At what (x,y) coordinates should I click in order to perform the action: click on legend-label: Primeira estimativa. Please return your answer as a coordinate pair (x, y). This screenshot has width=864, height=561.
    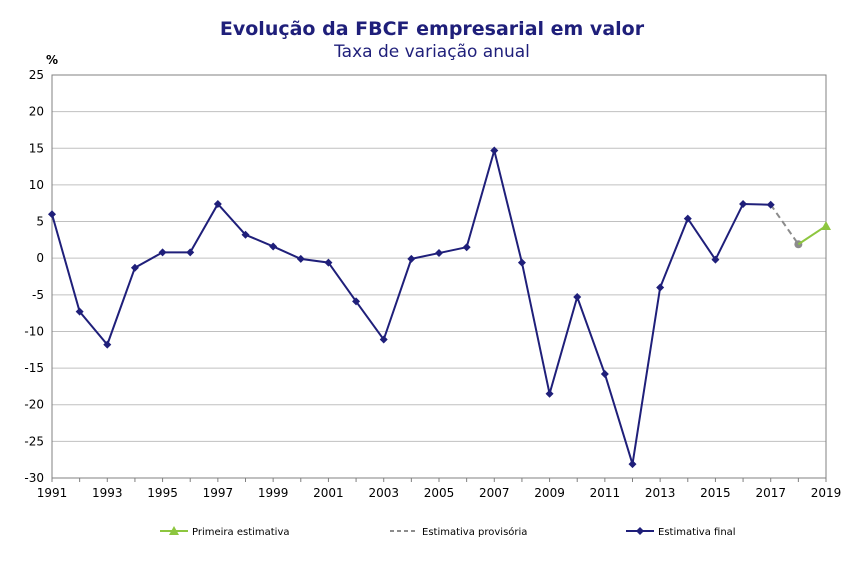
    Looking at the image, I should click on (241, 532).